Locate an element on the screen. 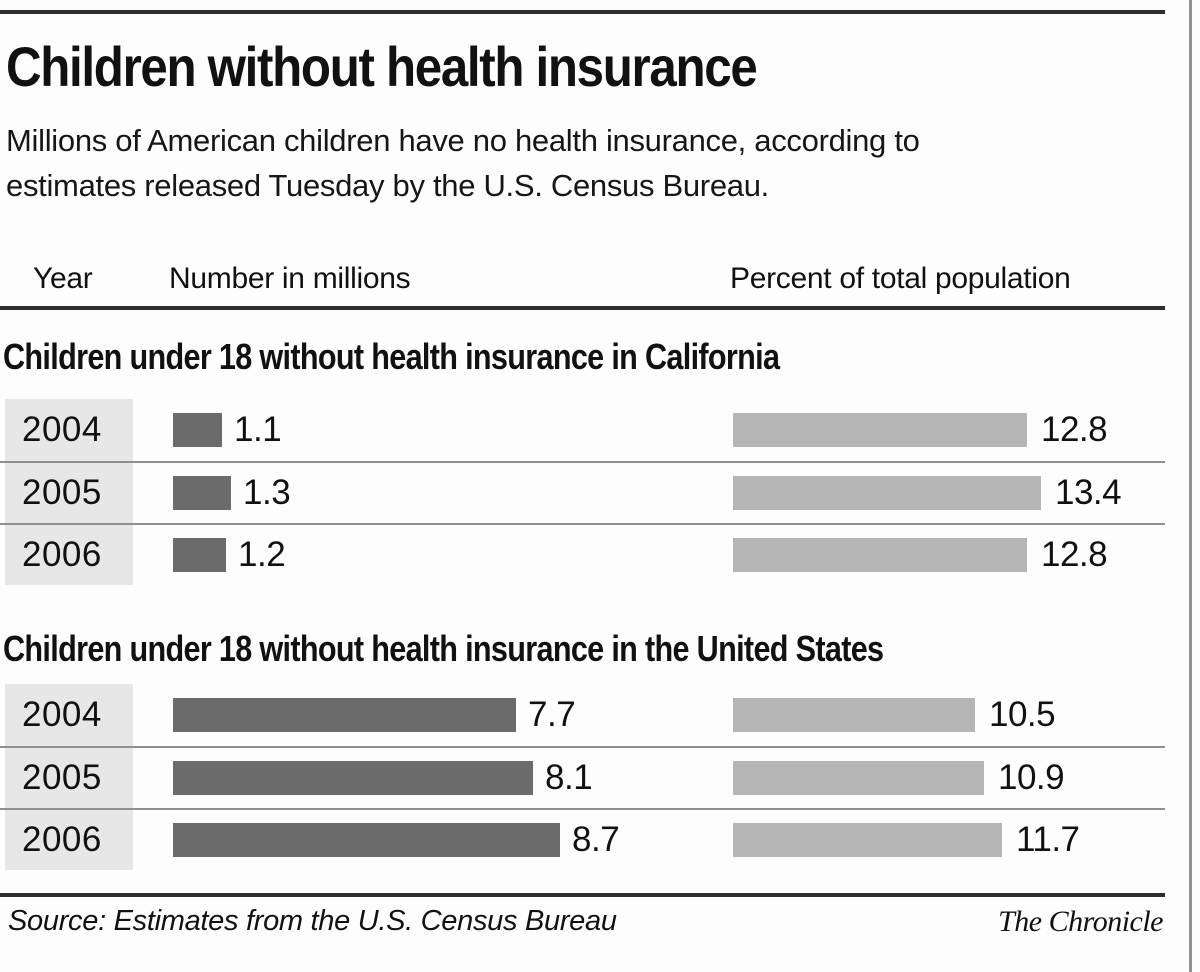  number-value: 1.2 is located at coordinates (262, 554).